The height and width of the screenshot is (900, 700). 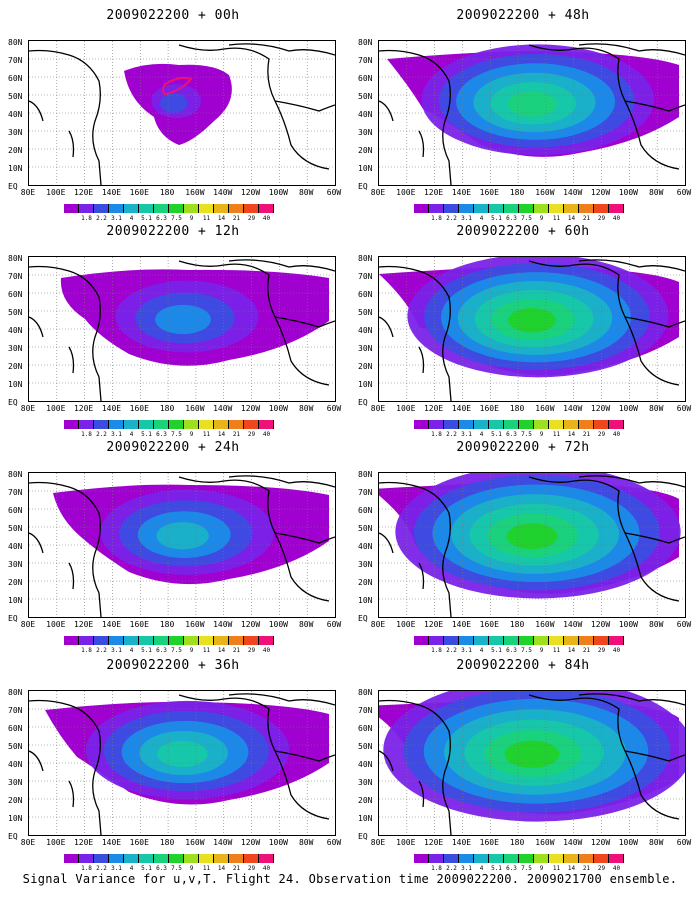 I want to click on map-plot-area, so click(x=182, y=763).